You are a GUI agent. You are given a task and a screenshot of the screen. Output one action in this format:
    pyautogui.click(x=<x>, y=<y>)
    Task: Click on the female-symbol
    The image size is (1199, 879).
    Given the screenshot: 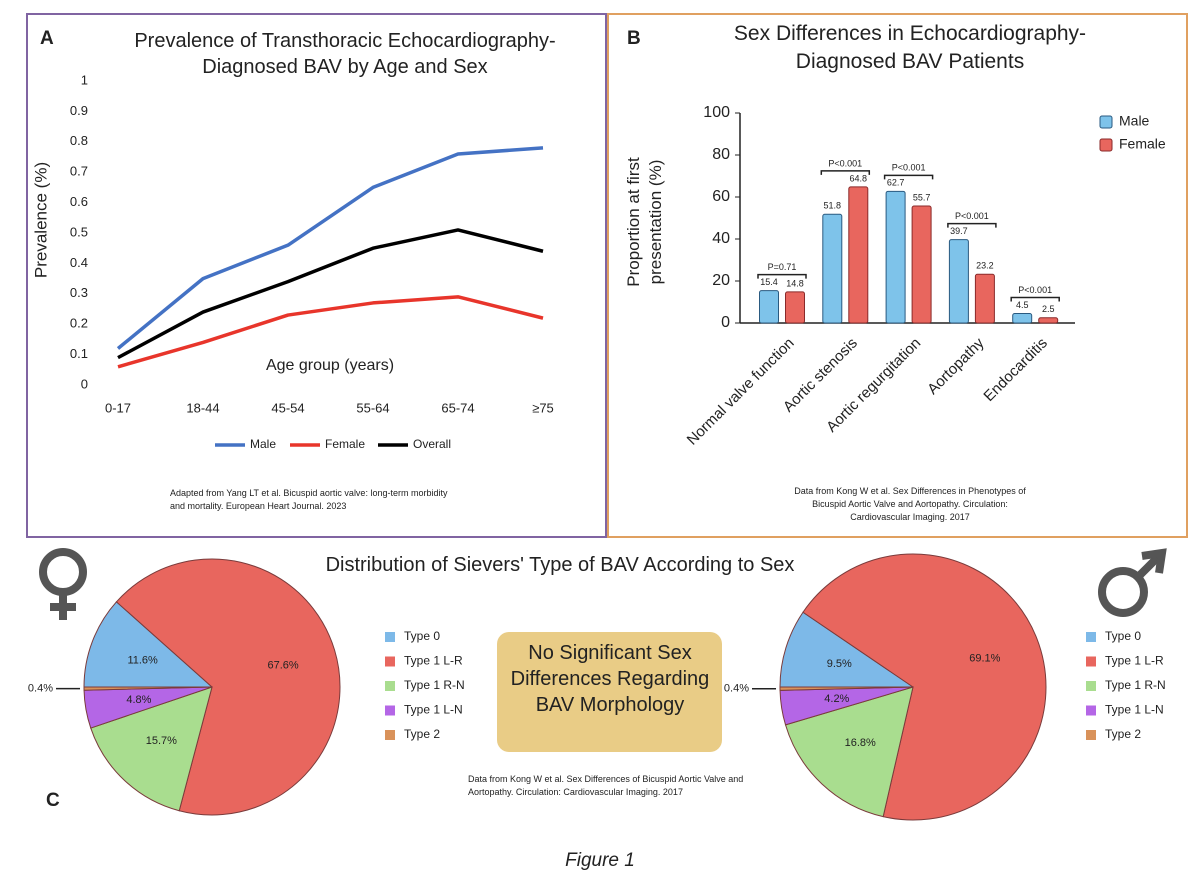 What is the action you would take?
    pyautogui.click(x=63, y=584)
    